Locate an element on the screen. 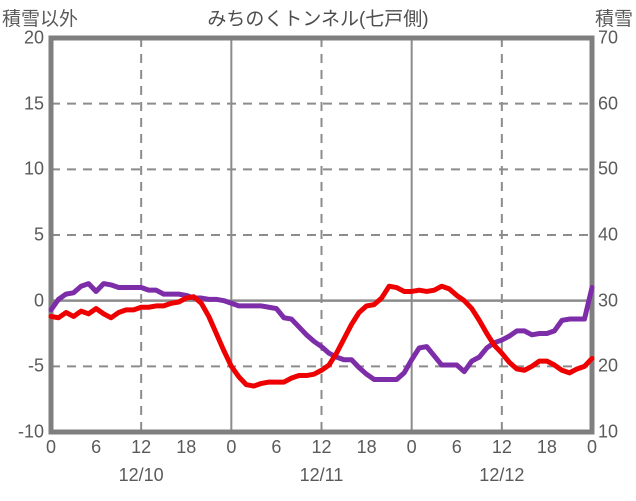 This screenshot has height=501, width=636. right-axis-tick-label: 10 is located at coordinates (608, 431).